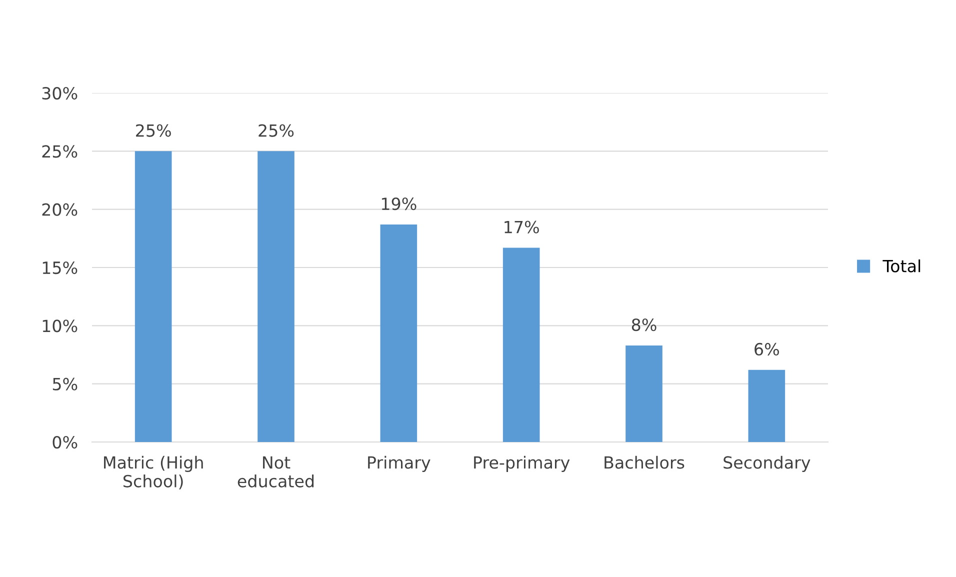  Describe the element at coordinates (644, 325) in the screenshot. I see `data-label: 8%` at that location.